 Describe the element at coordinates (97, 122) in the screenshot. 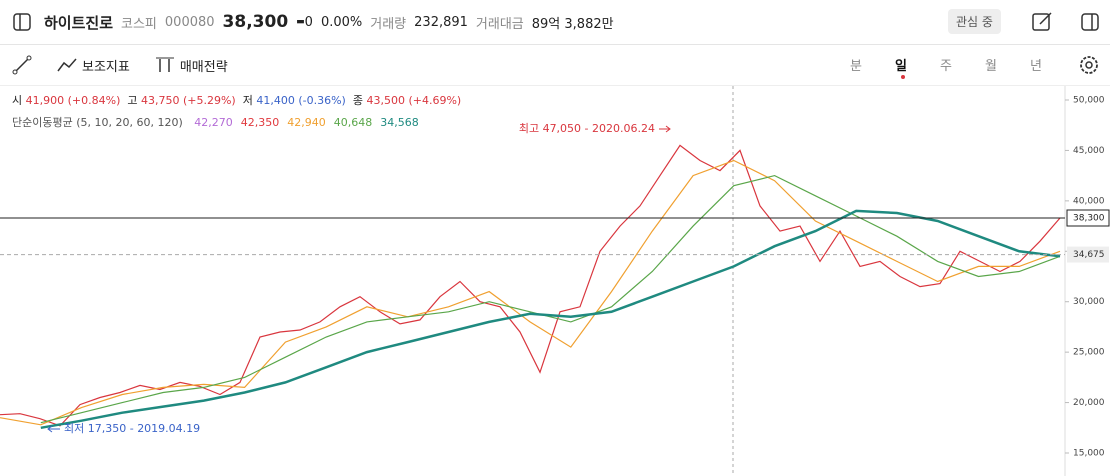

I see `legend-title: 단순이동평균 (5, 10, 20, 60, 120)` at that location.